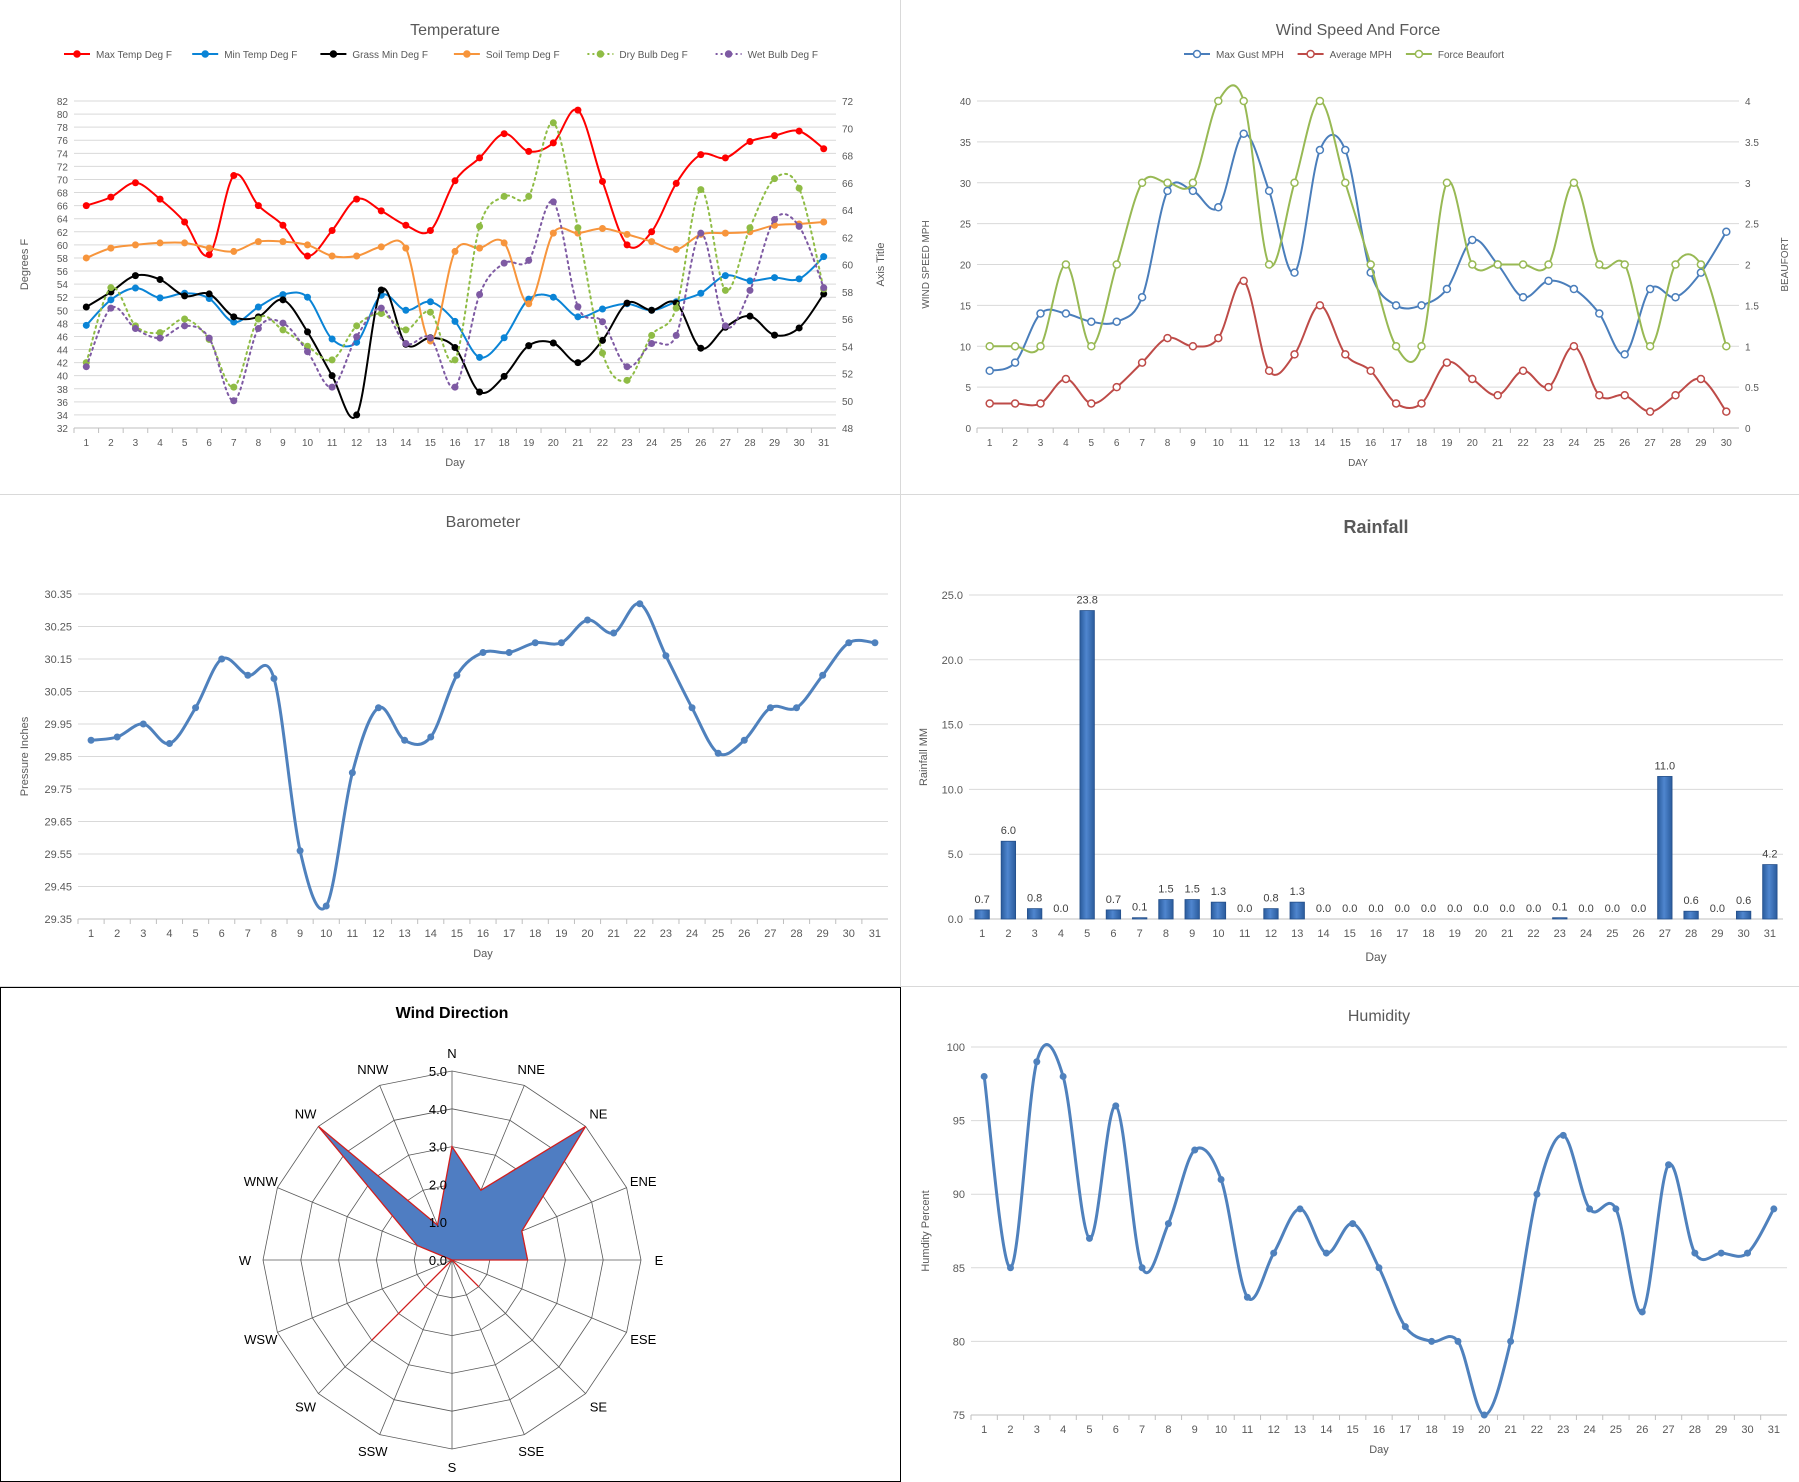 Image resolution: width=1799 pixels, height=1482 pixels. What do you see at coordinates (63, 233) in the screenshot?
I see `y-tick-label: 62` at bounding box center [63, 233].